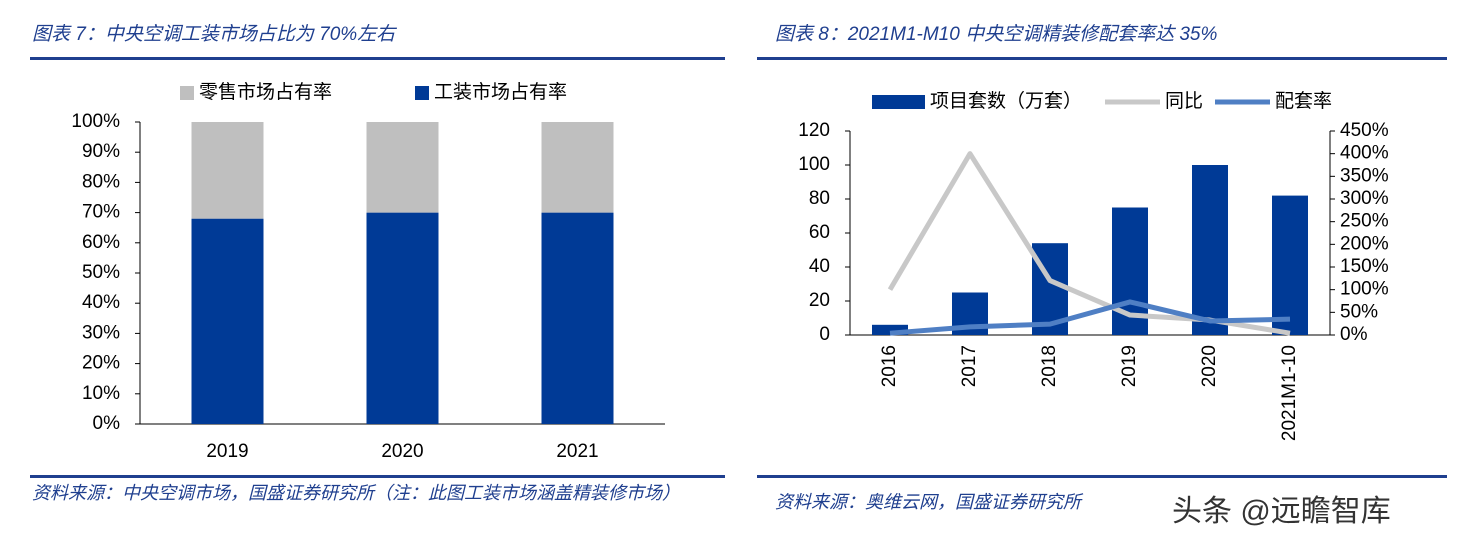 This screenshot has height=543, width=1457. What do you see at coordinates (1281, 511) in the screenshot?
I see `watermark: 头条 @远瞻智库` at bounding box center [1281, 511].